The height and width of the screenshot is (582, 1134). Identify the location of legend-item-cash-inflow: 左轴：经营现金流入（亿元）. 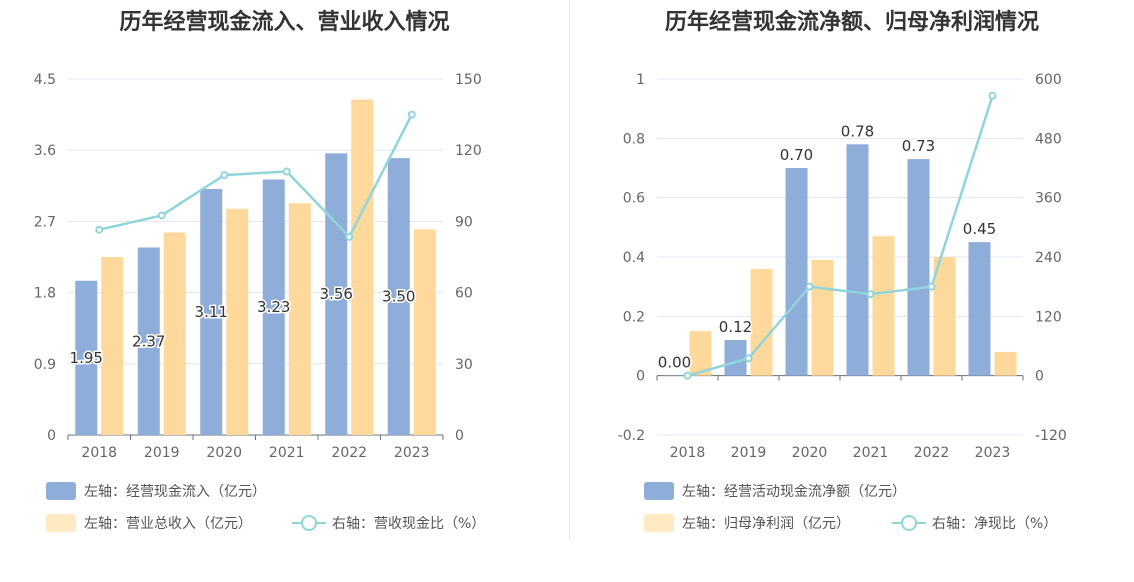
(156, 491).